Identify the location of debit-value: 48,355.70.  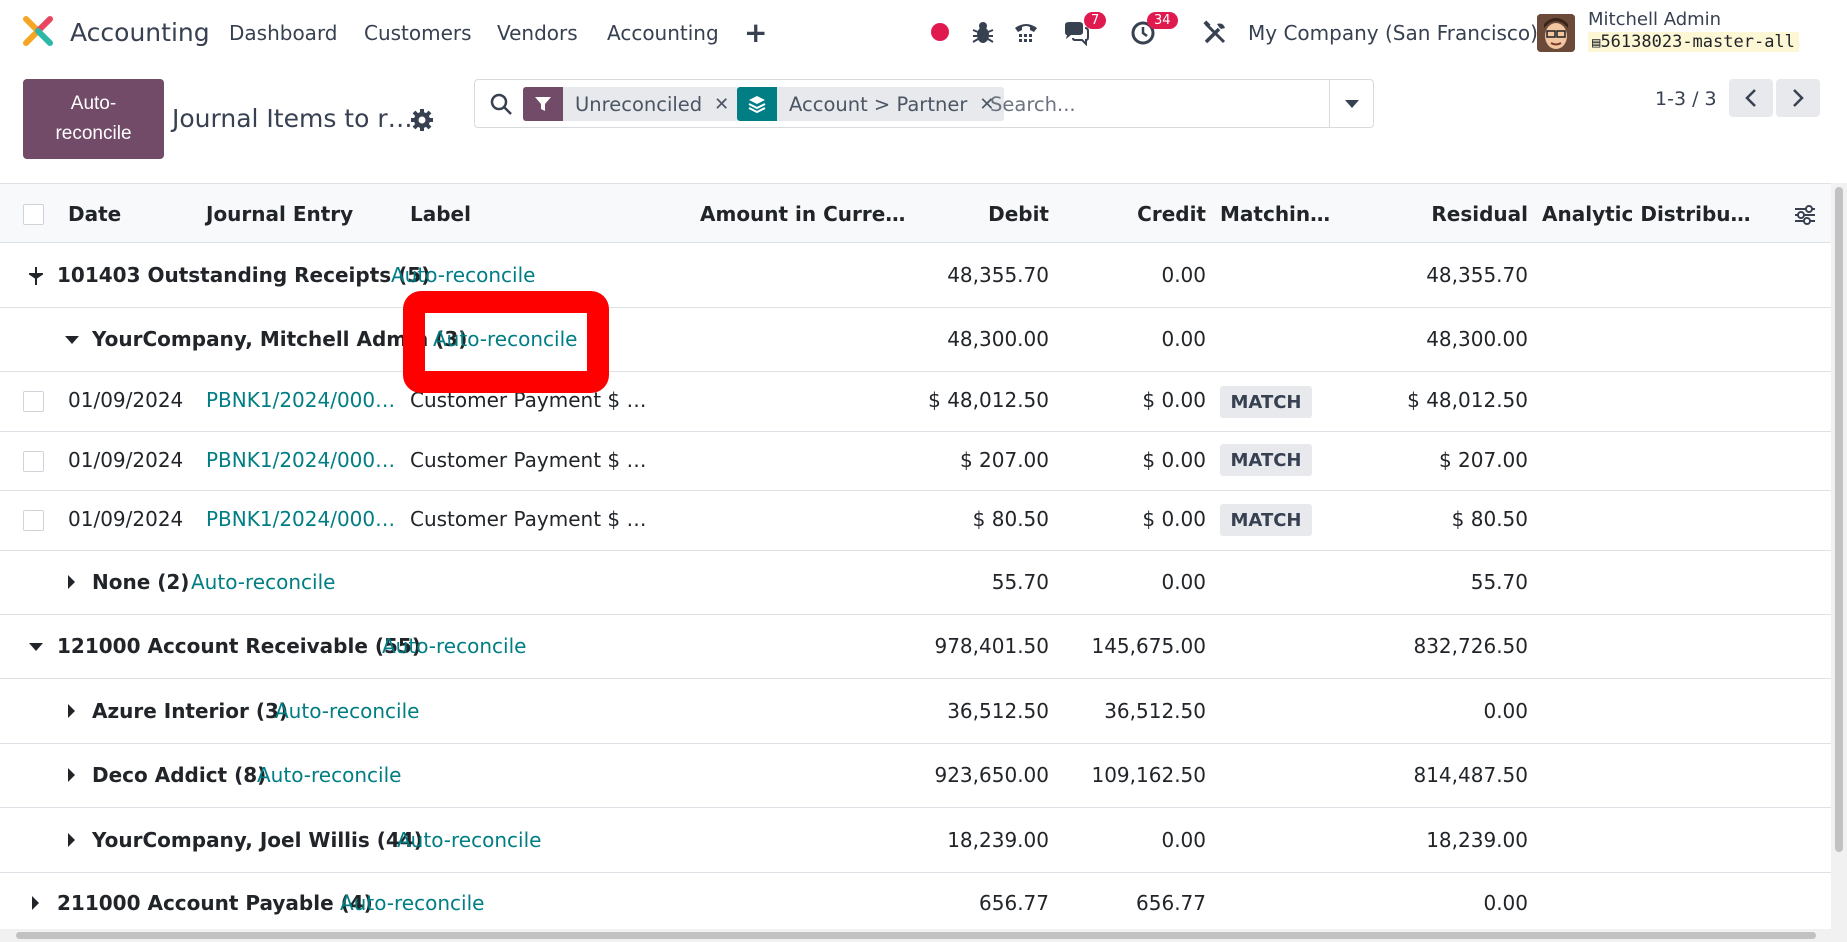
(998, 275).